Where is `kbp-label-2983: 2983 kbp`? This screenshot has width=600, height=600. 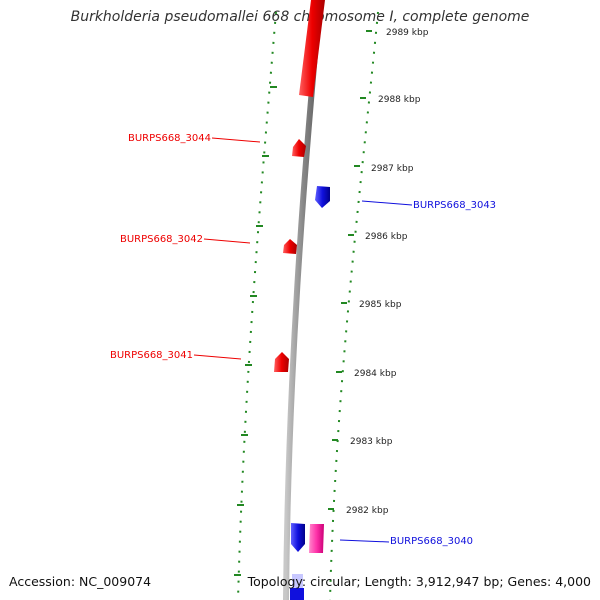 kbp-label-2983: 2983 kbp is located at coordinates (371, 442).